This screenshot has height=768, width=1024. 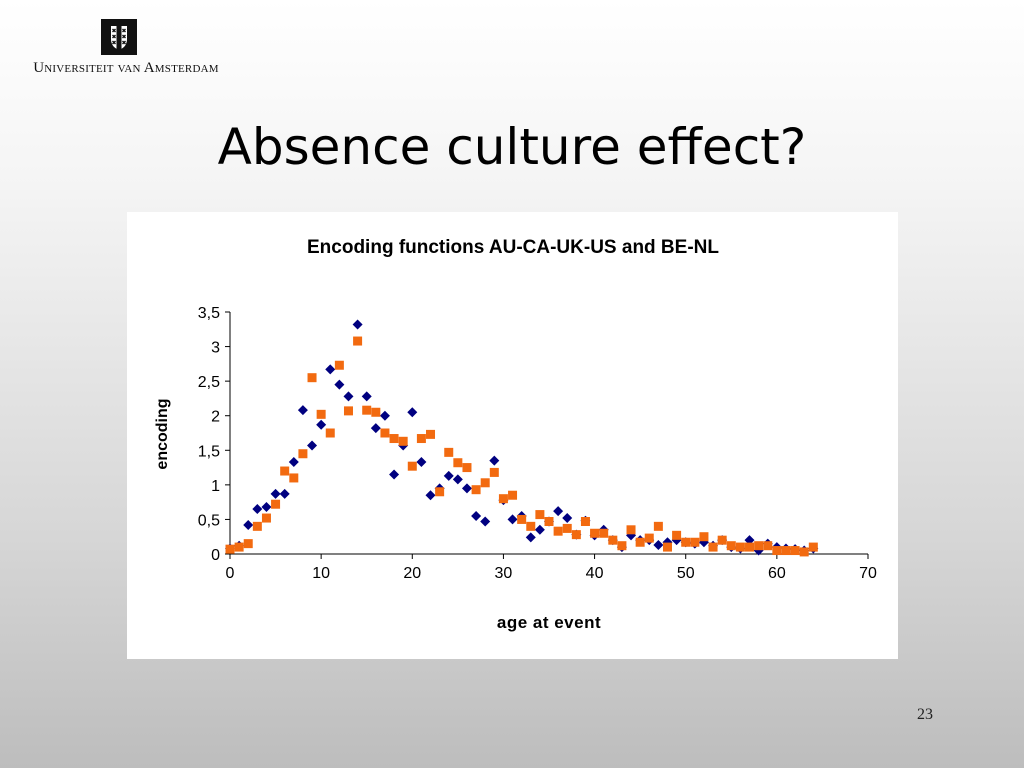 I want to click on university-logo, so click(x=119, y=37).